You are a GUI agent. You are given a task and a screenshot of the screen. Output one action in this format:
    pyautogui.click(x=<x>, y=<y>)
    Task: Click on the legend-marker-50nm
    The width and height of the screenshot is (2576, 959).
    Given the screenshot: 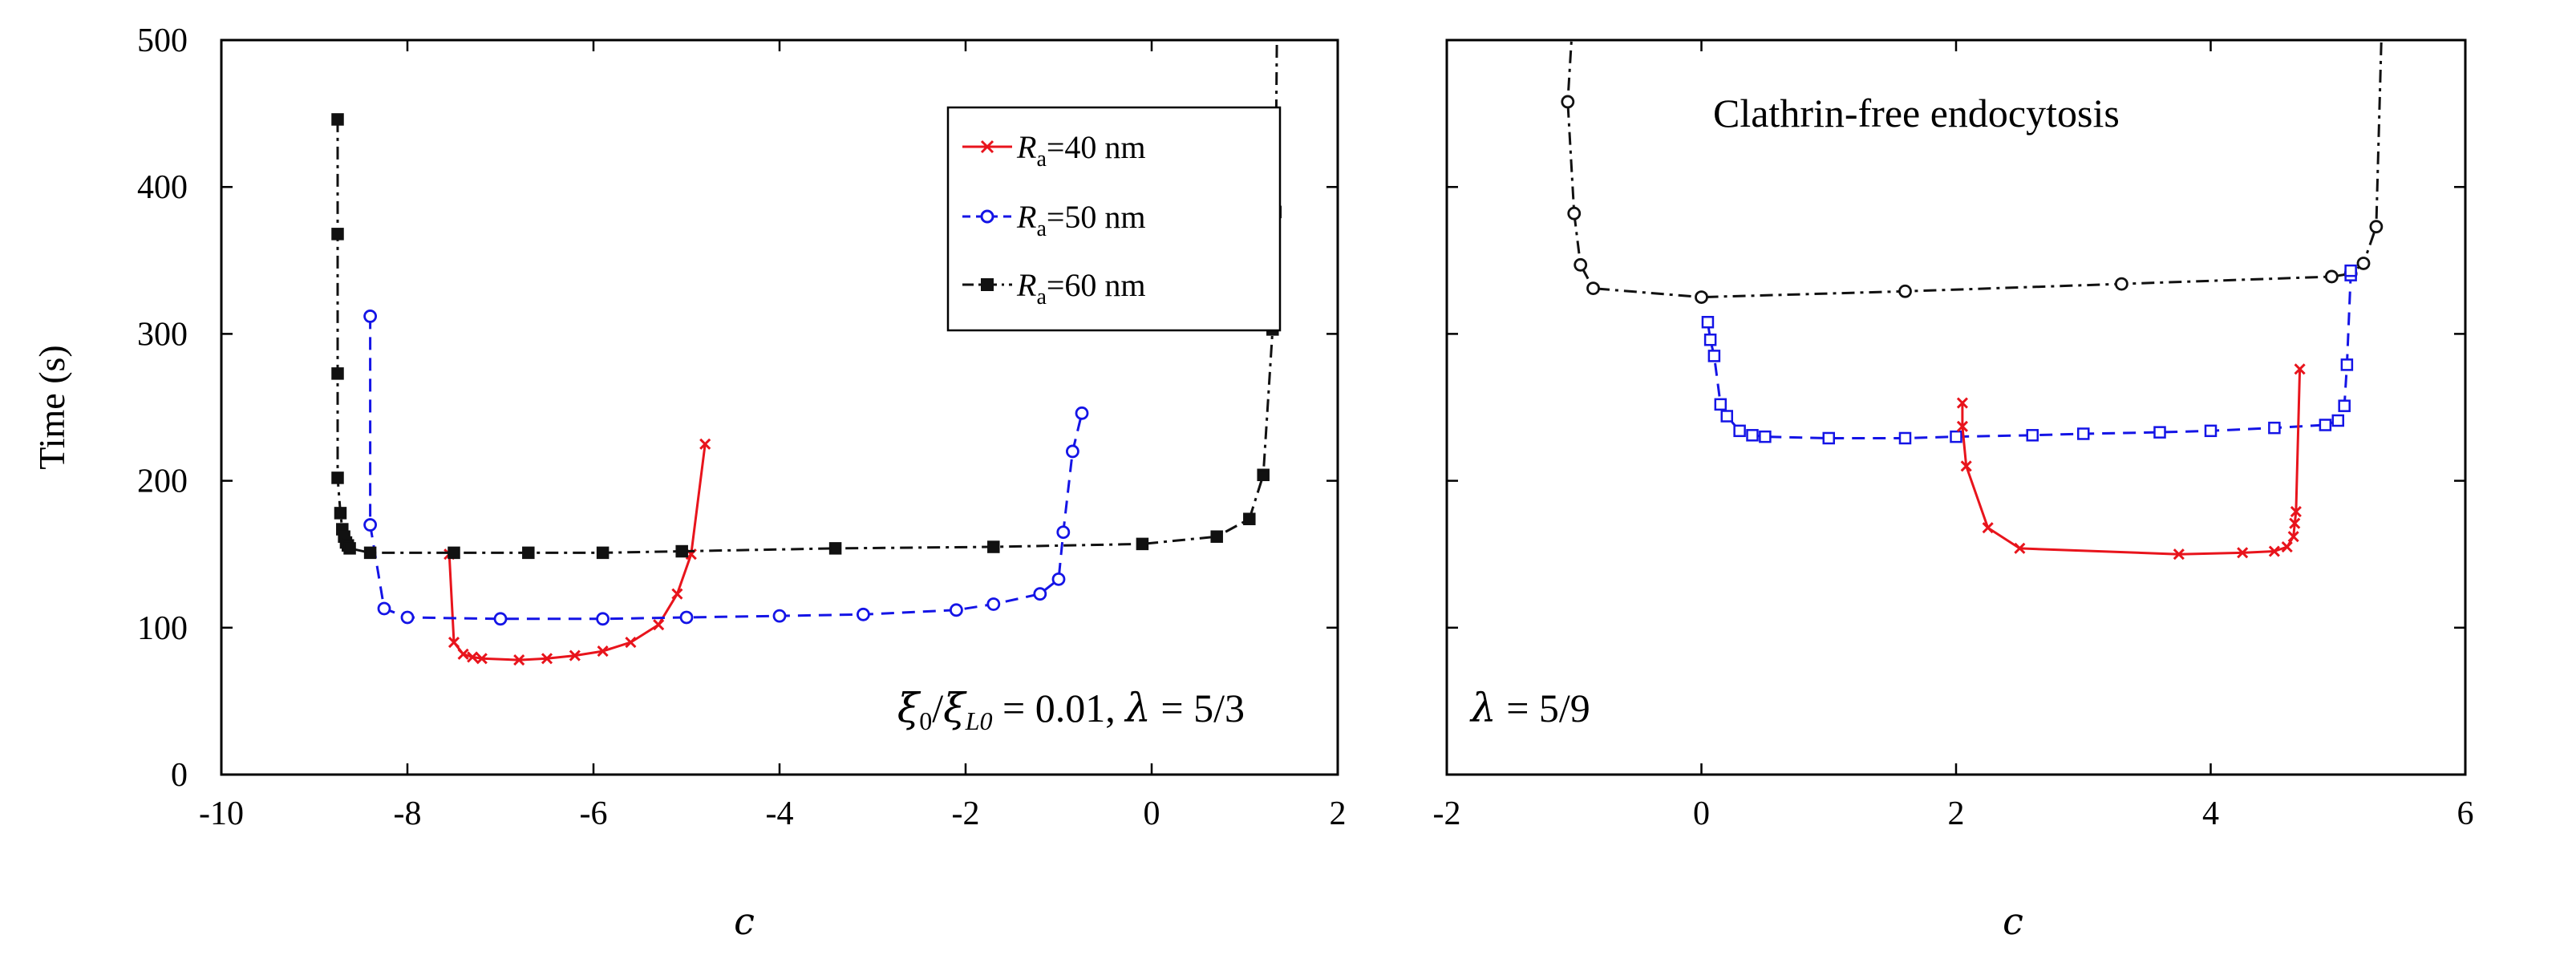 What is the action you would take?
    pyautogui.click(x=987, y=216)
    